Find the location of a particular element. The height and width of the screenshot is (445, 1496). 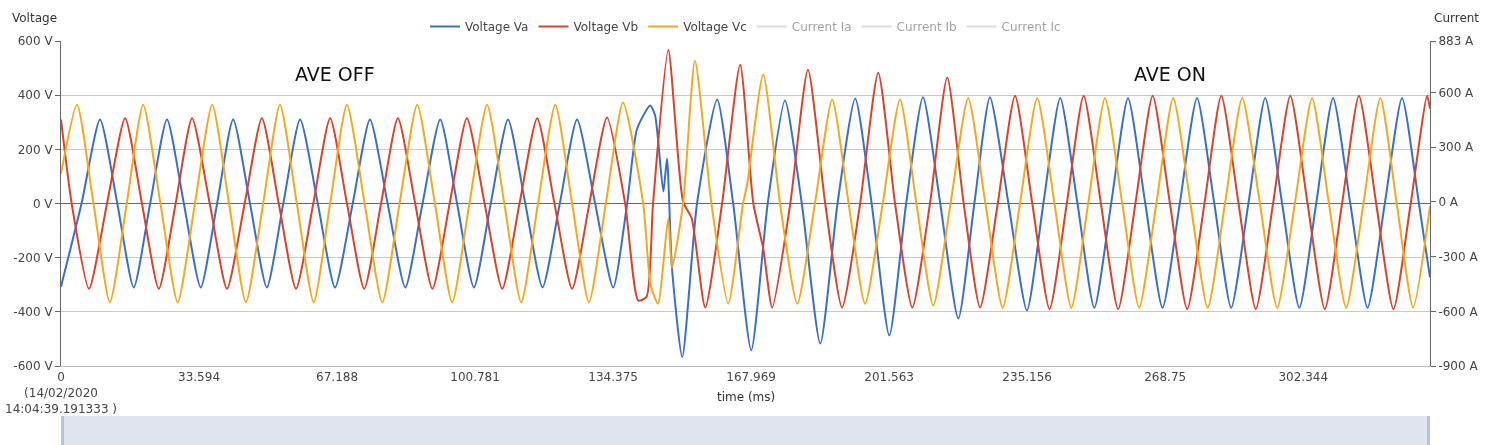

x-tick-label: 67.188 is located at coordinates (337, 377).